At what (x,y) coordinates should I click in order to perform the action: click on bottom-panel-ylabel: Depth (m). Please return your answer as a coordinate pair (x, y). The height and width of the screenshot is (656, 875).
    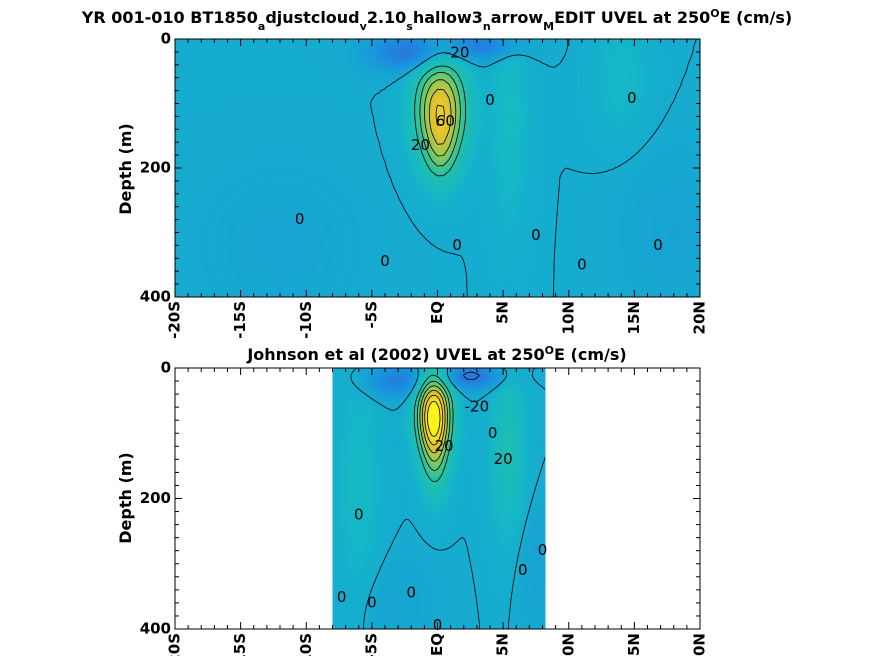
    Looking at the image, I should click on (125, 498).